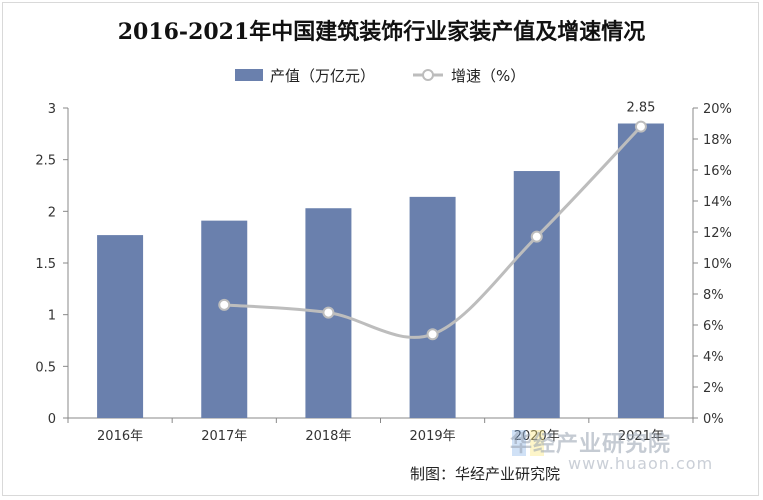  I want to click on legend-bar-label: 产值（万亿元）, so click(322, 76).